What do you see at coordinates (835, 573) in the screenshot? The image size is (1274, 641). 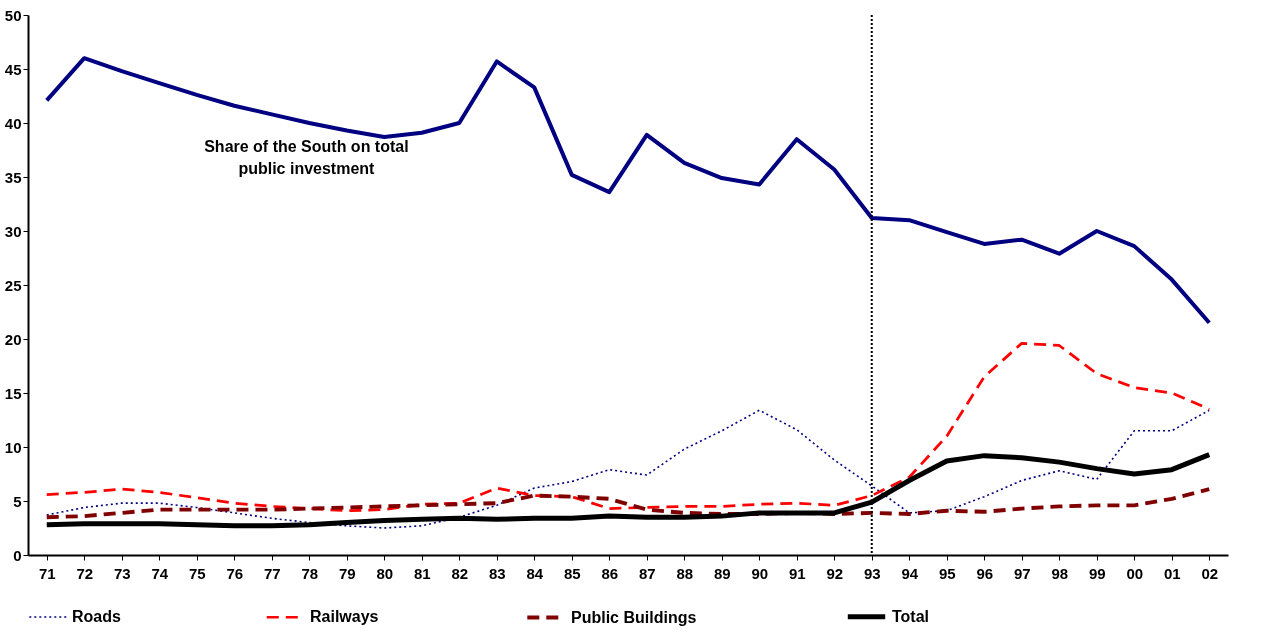 I see `x-tick-label: 92` at bounding box center [835, 573].